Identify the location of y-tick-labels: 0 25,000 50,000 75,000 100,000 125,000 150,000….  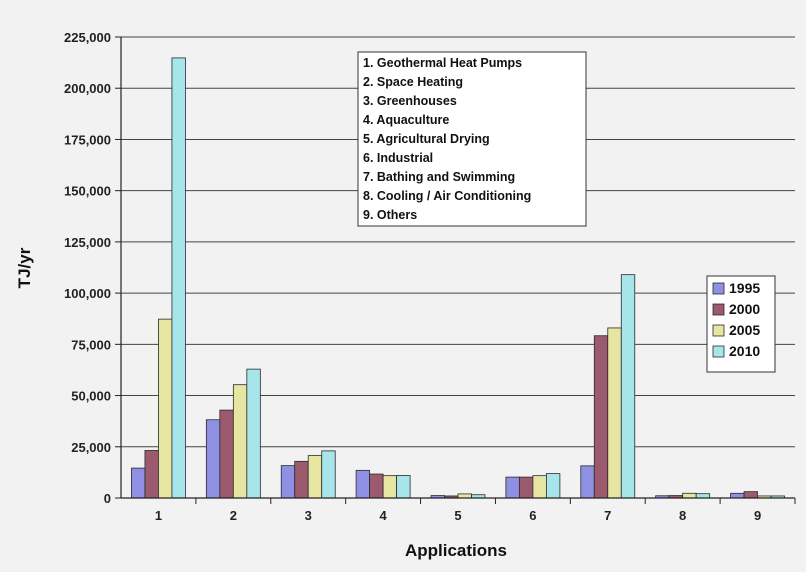
(87, 268).